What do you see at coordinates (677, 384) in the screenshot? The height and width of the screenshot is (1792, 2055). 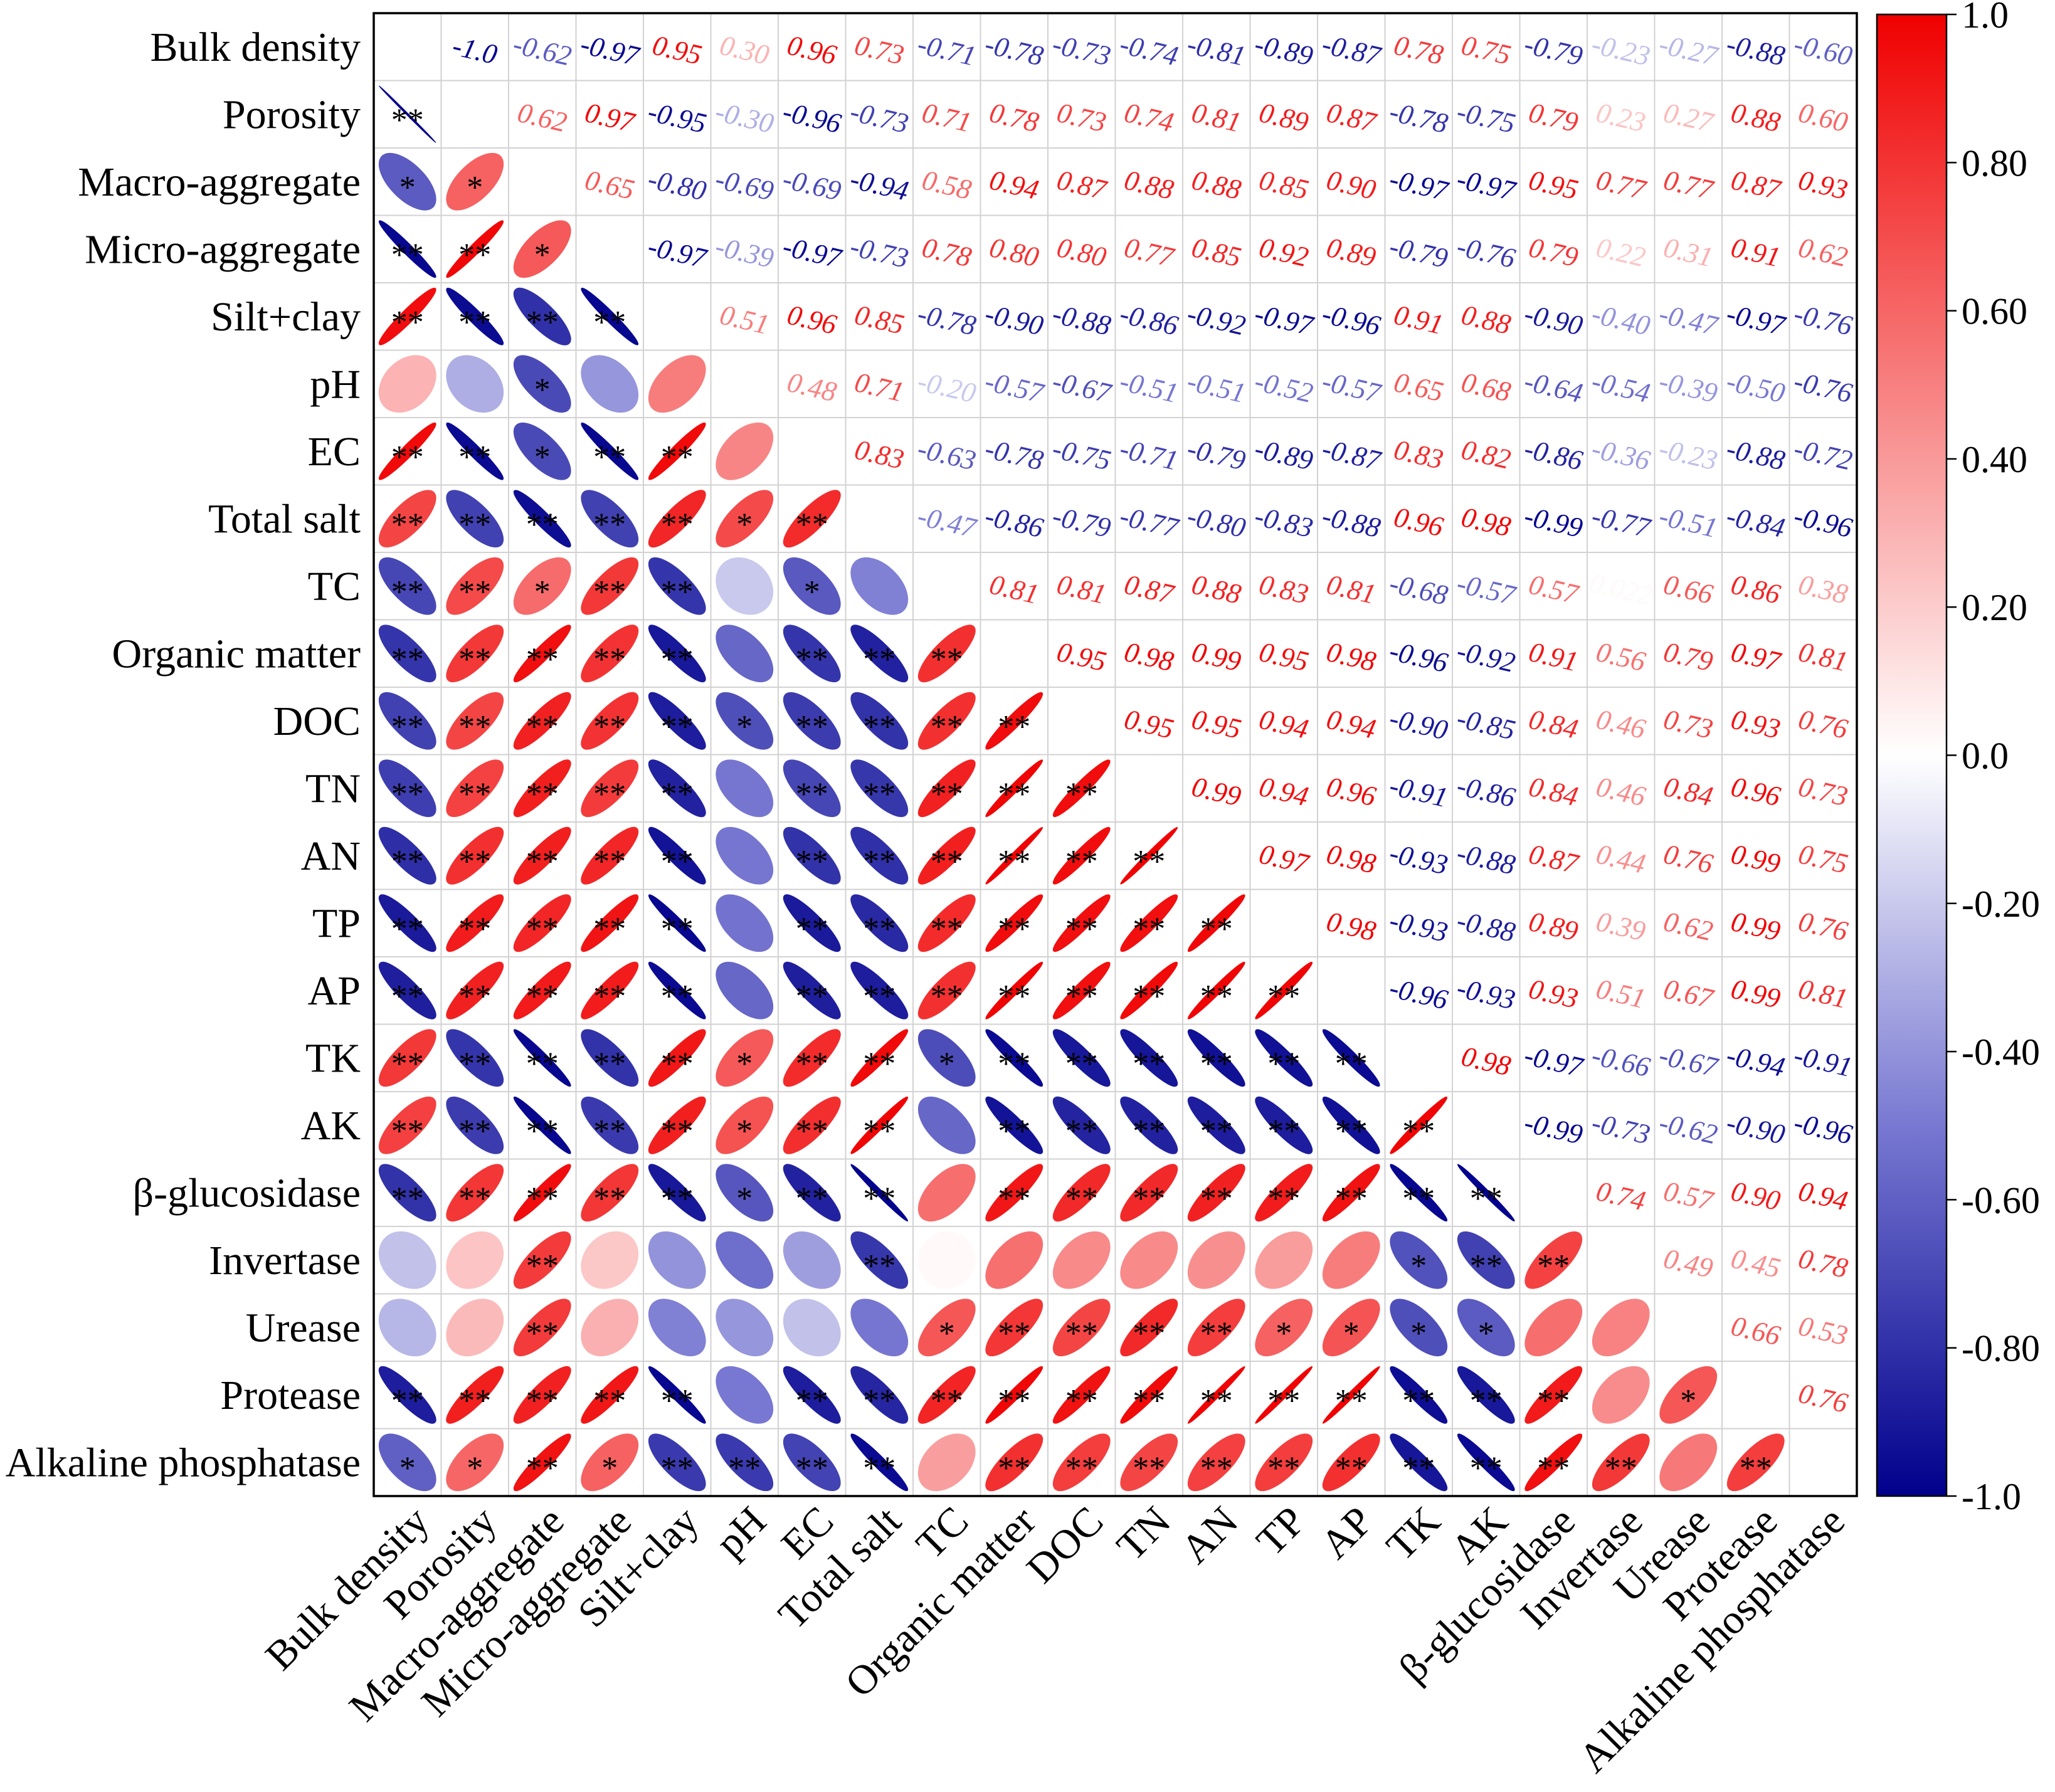 I see `correlation-ellipse-ph-silt-plus-clay` at bounding box center [677, 384].